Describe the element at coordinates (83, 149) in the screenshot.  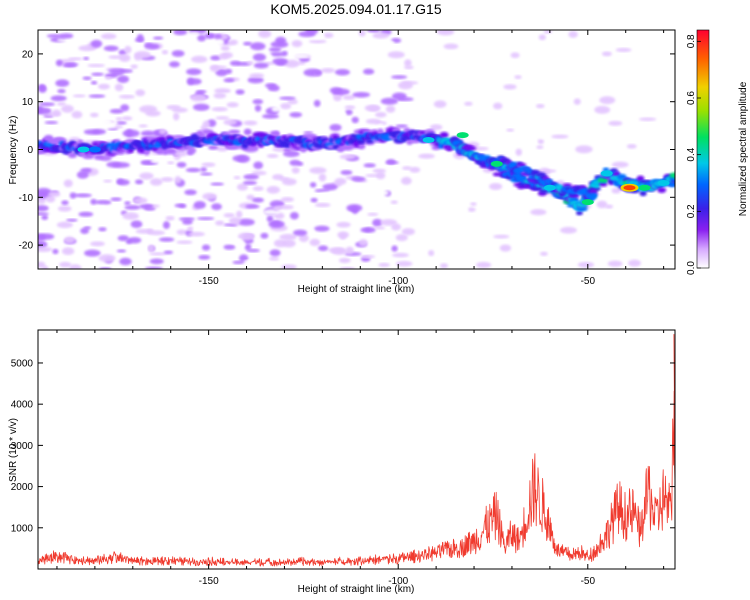
I see `highlight-blob` at that location.